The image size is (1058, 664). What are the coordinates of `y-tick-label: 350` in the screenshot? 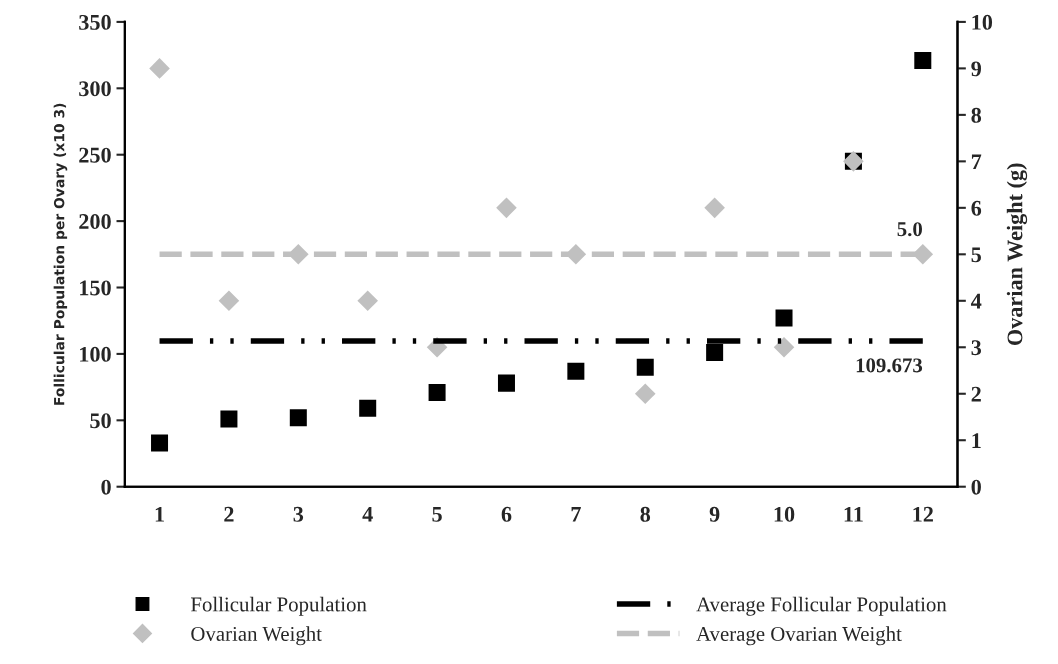 It's located at (95, 22).